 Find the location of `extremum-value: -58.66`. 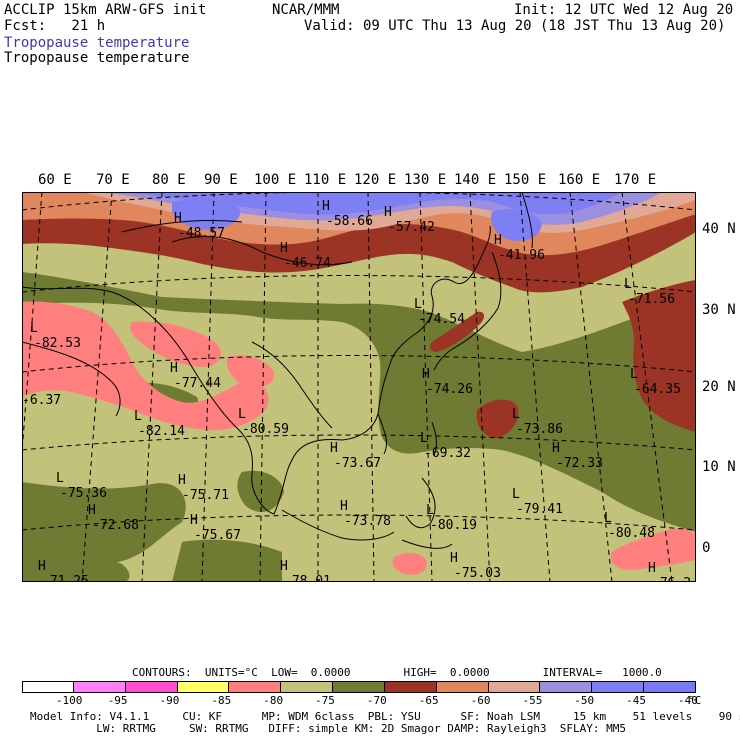

extremum-value: -58.66 is located at coordinates (349, 221).